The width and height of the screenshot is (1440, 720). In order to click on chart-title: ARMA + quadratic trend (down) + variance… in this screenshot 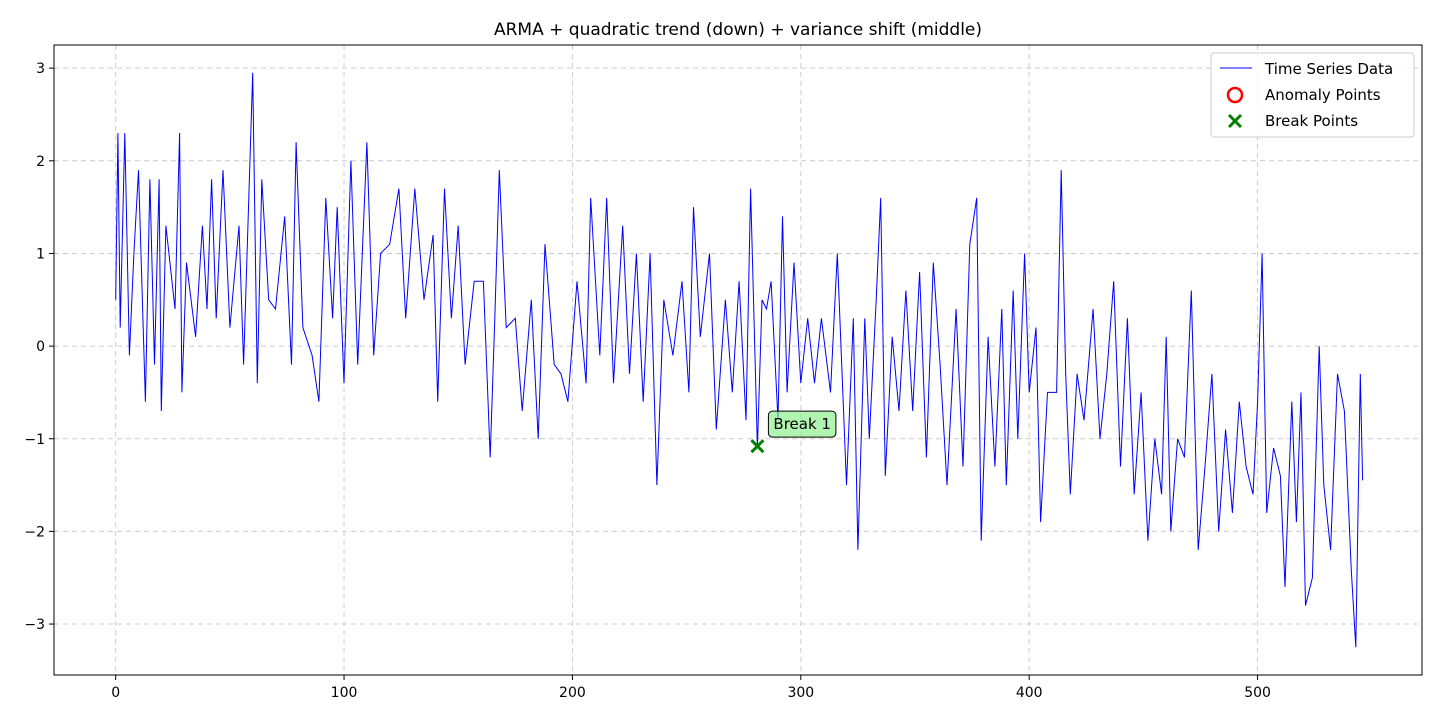, I will do `click(738, 30)`.